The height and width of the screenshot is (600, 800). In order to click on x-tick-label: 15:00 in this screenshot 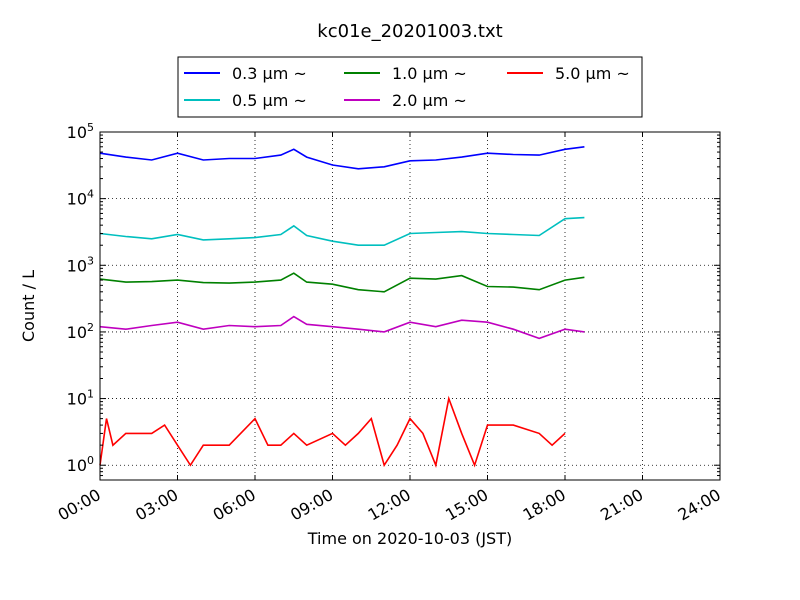, I will do `click(466, 505)`.